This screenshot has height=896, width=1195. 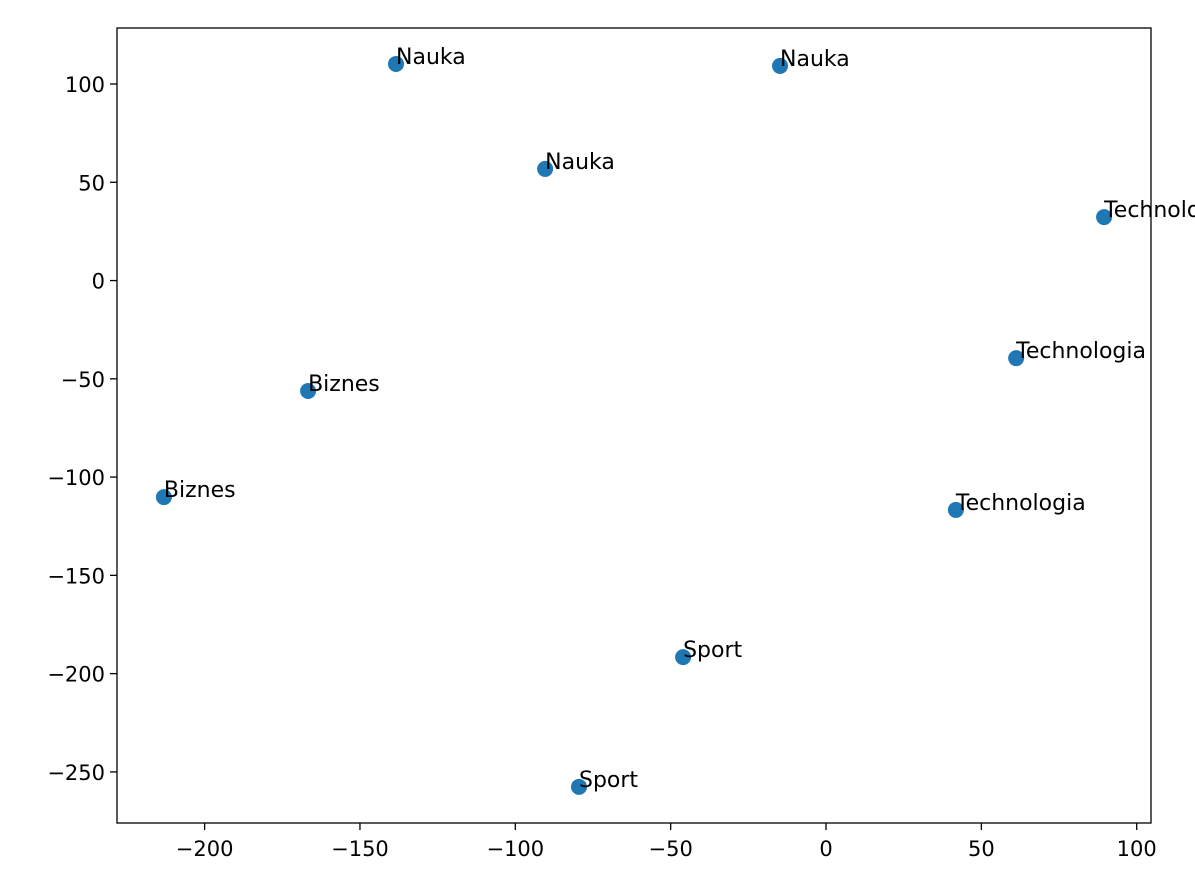 I want to click on x-tick-label: −200, so click(x=205, y=849).